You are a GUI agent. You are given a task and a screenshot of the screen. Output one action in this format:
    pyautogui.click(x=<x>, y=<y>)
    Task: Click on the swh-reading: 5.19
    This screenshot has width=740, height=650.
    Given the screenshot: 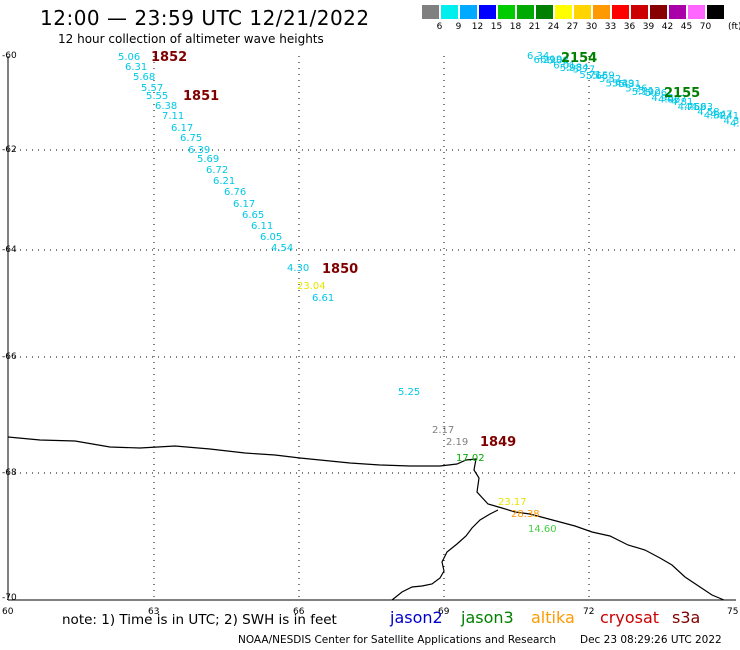 What is the action you would take?
    pyautogui.click(x=643, y=92)
    